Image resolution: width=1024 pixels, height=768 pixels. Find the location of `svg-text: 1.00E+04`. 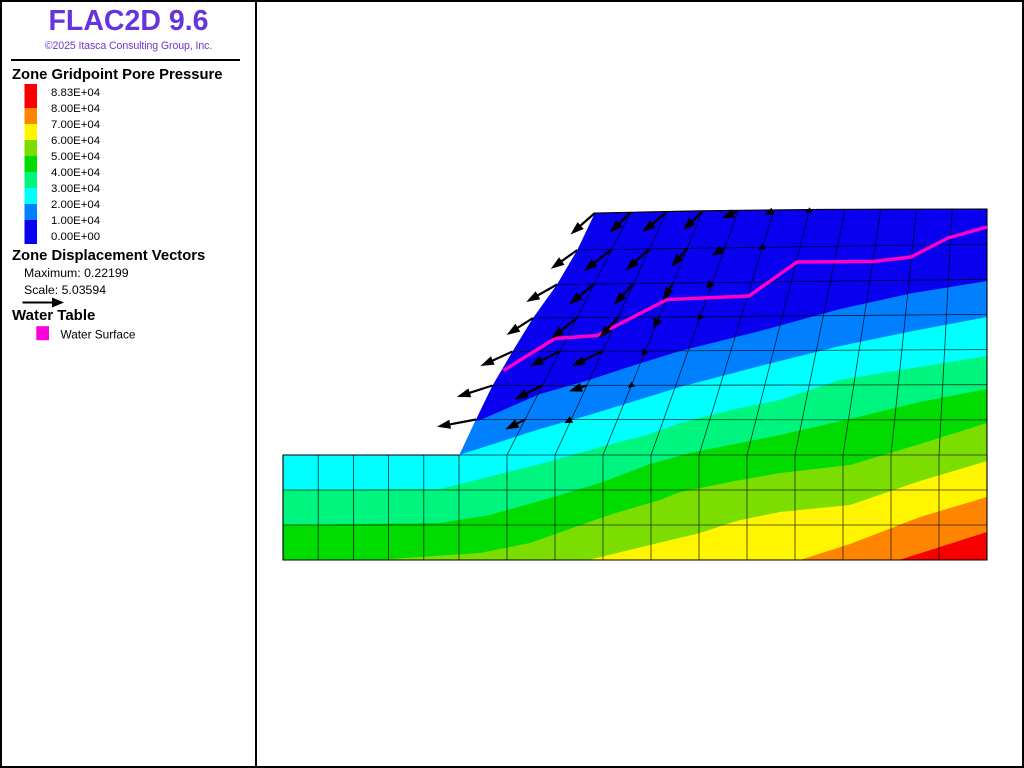

svg-text: 1.00E+04 is located at coordinates (75, 221).